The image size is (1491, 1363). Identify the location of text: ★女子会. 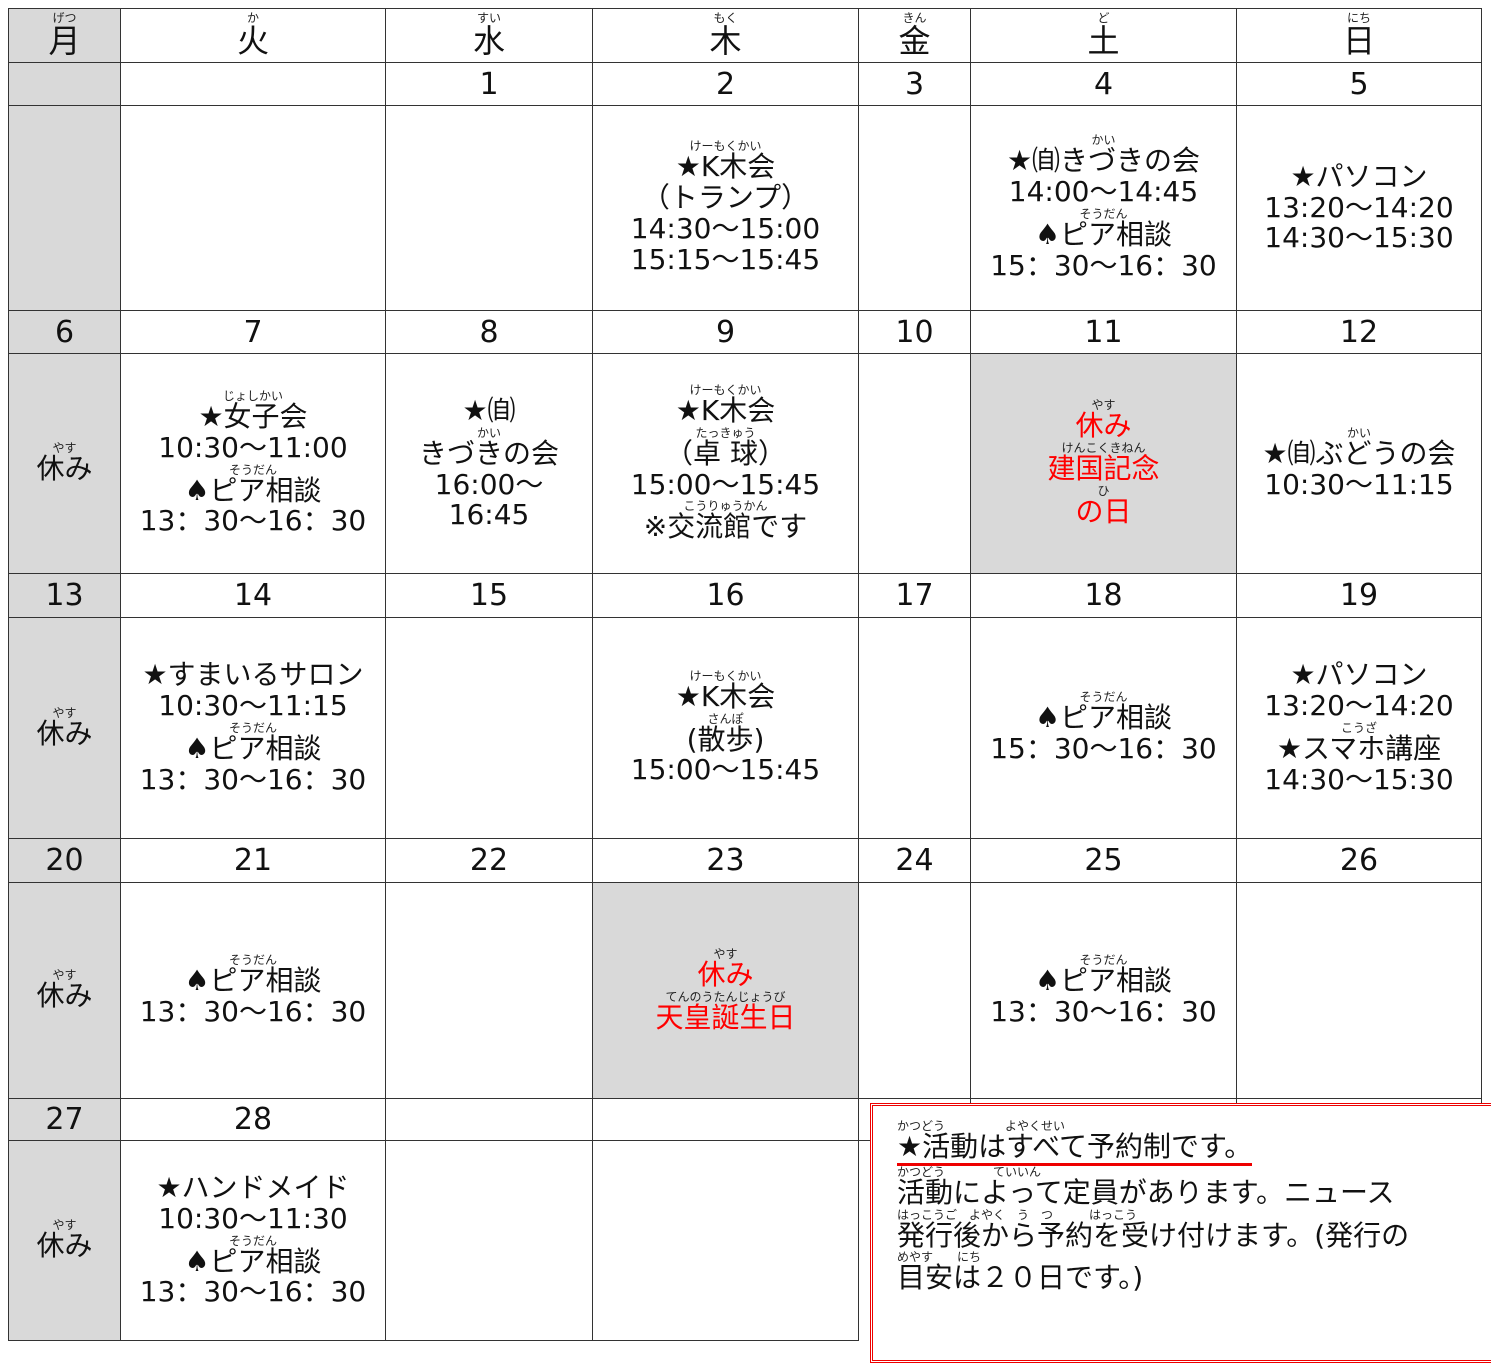
(253, 416).